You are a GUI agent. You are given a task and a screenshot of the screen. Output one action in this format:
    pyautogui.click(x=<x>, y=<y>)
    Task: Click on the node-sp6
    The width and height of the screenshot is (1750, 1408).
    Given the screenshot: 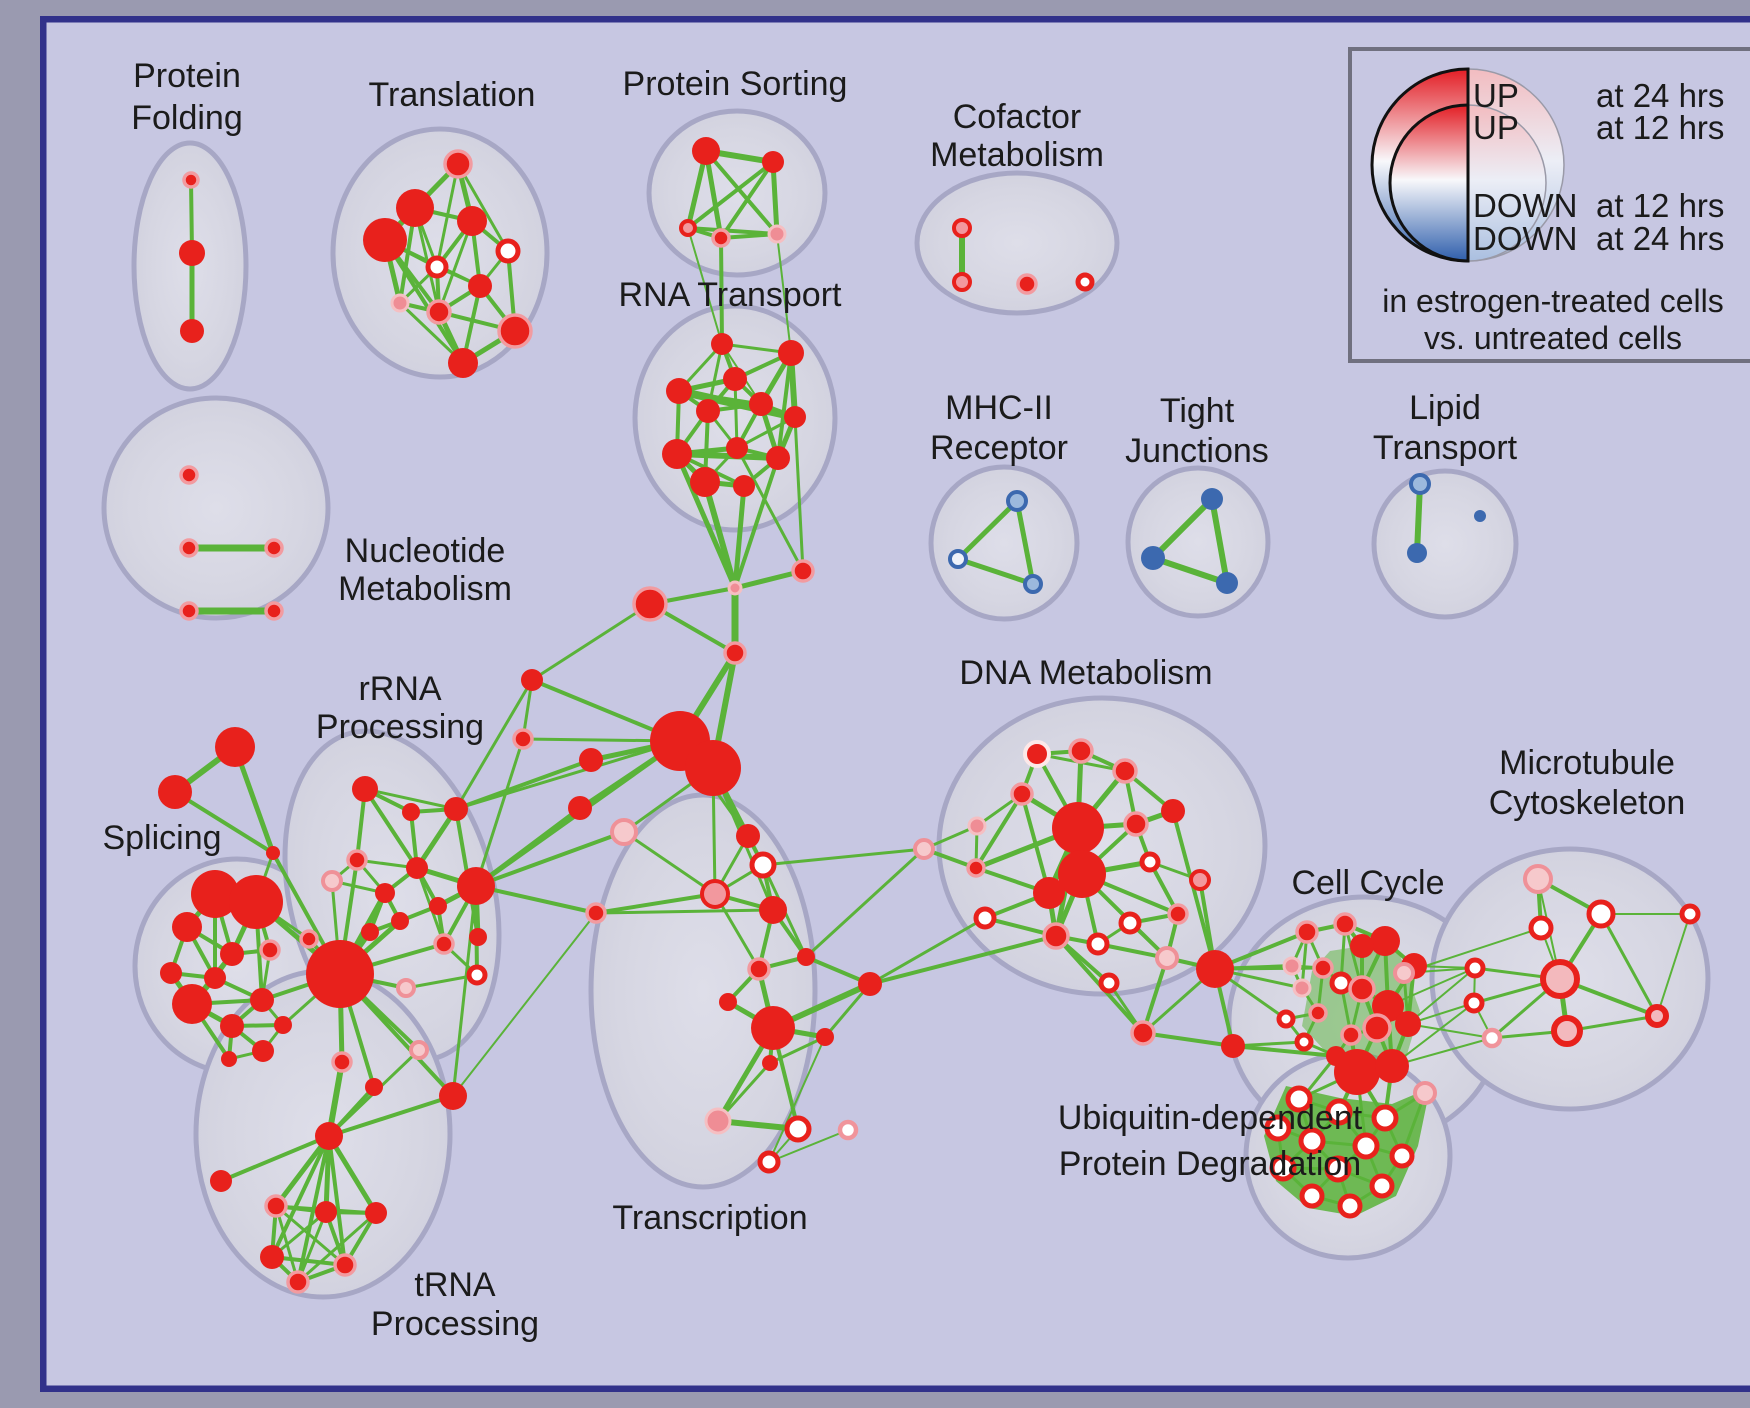 What is the action you would take?
    pyautogui.click(x=171, y=973)
    